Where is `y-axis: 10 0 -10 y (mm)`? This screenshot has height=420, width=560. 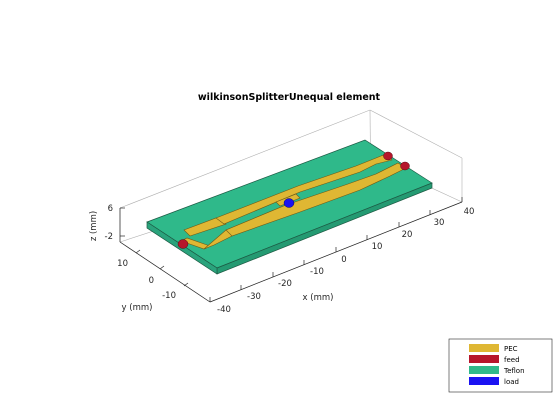
y-axis: 10 0 -10 y (mm) is located at coordinates (153, 281).